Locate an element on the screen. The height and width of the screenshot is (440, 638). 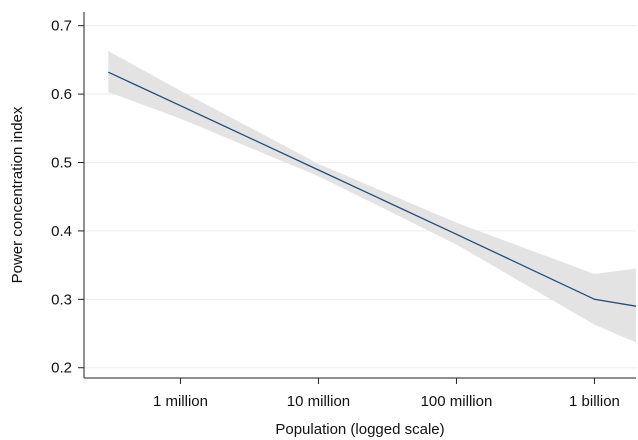
x-tick-label: 1 billion is located at coordinates (594, 401).